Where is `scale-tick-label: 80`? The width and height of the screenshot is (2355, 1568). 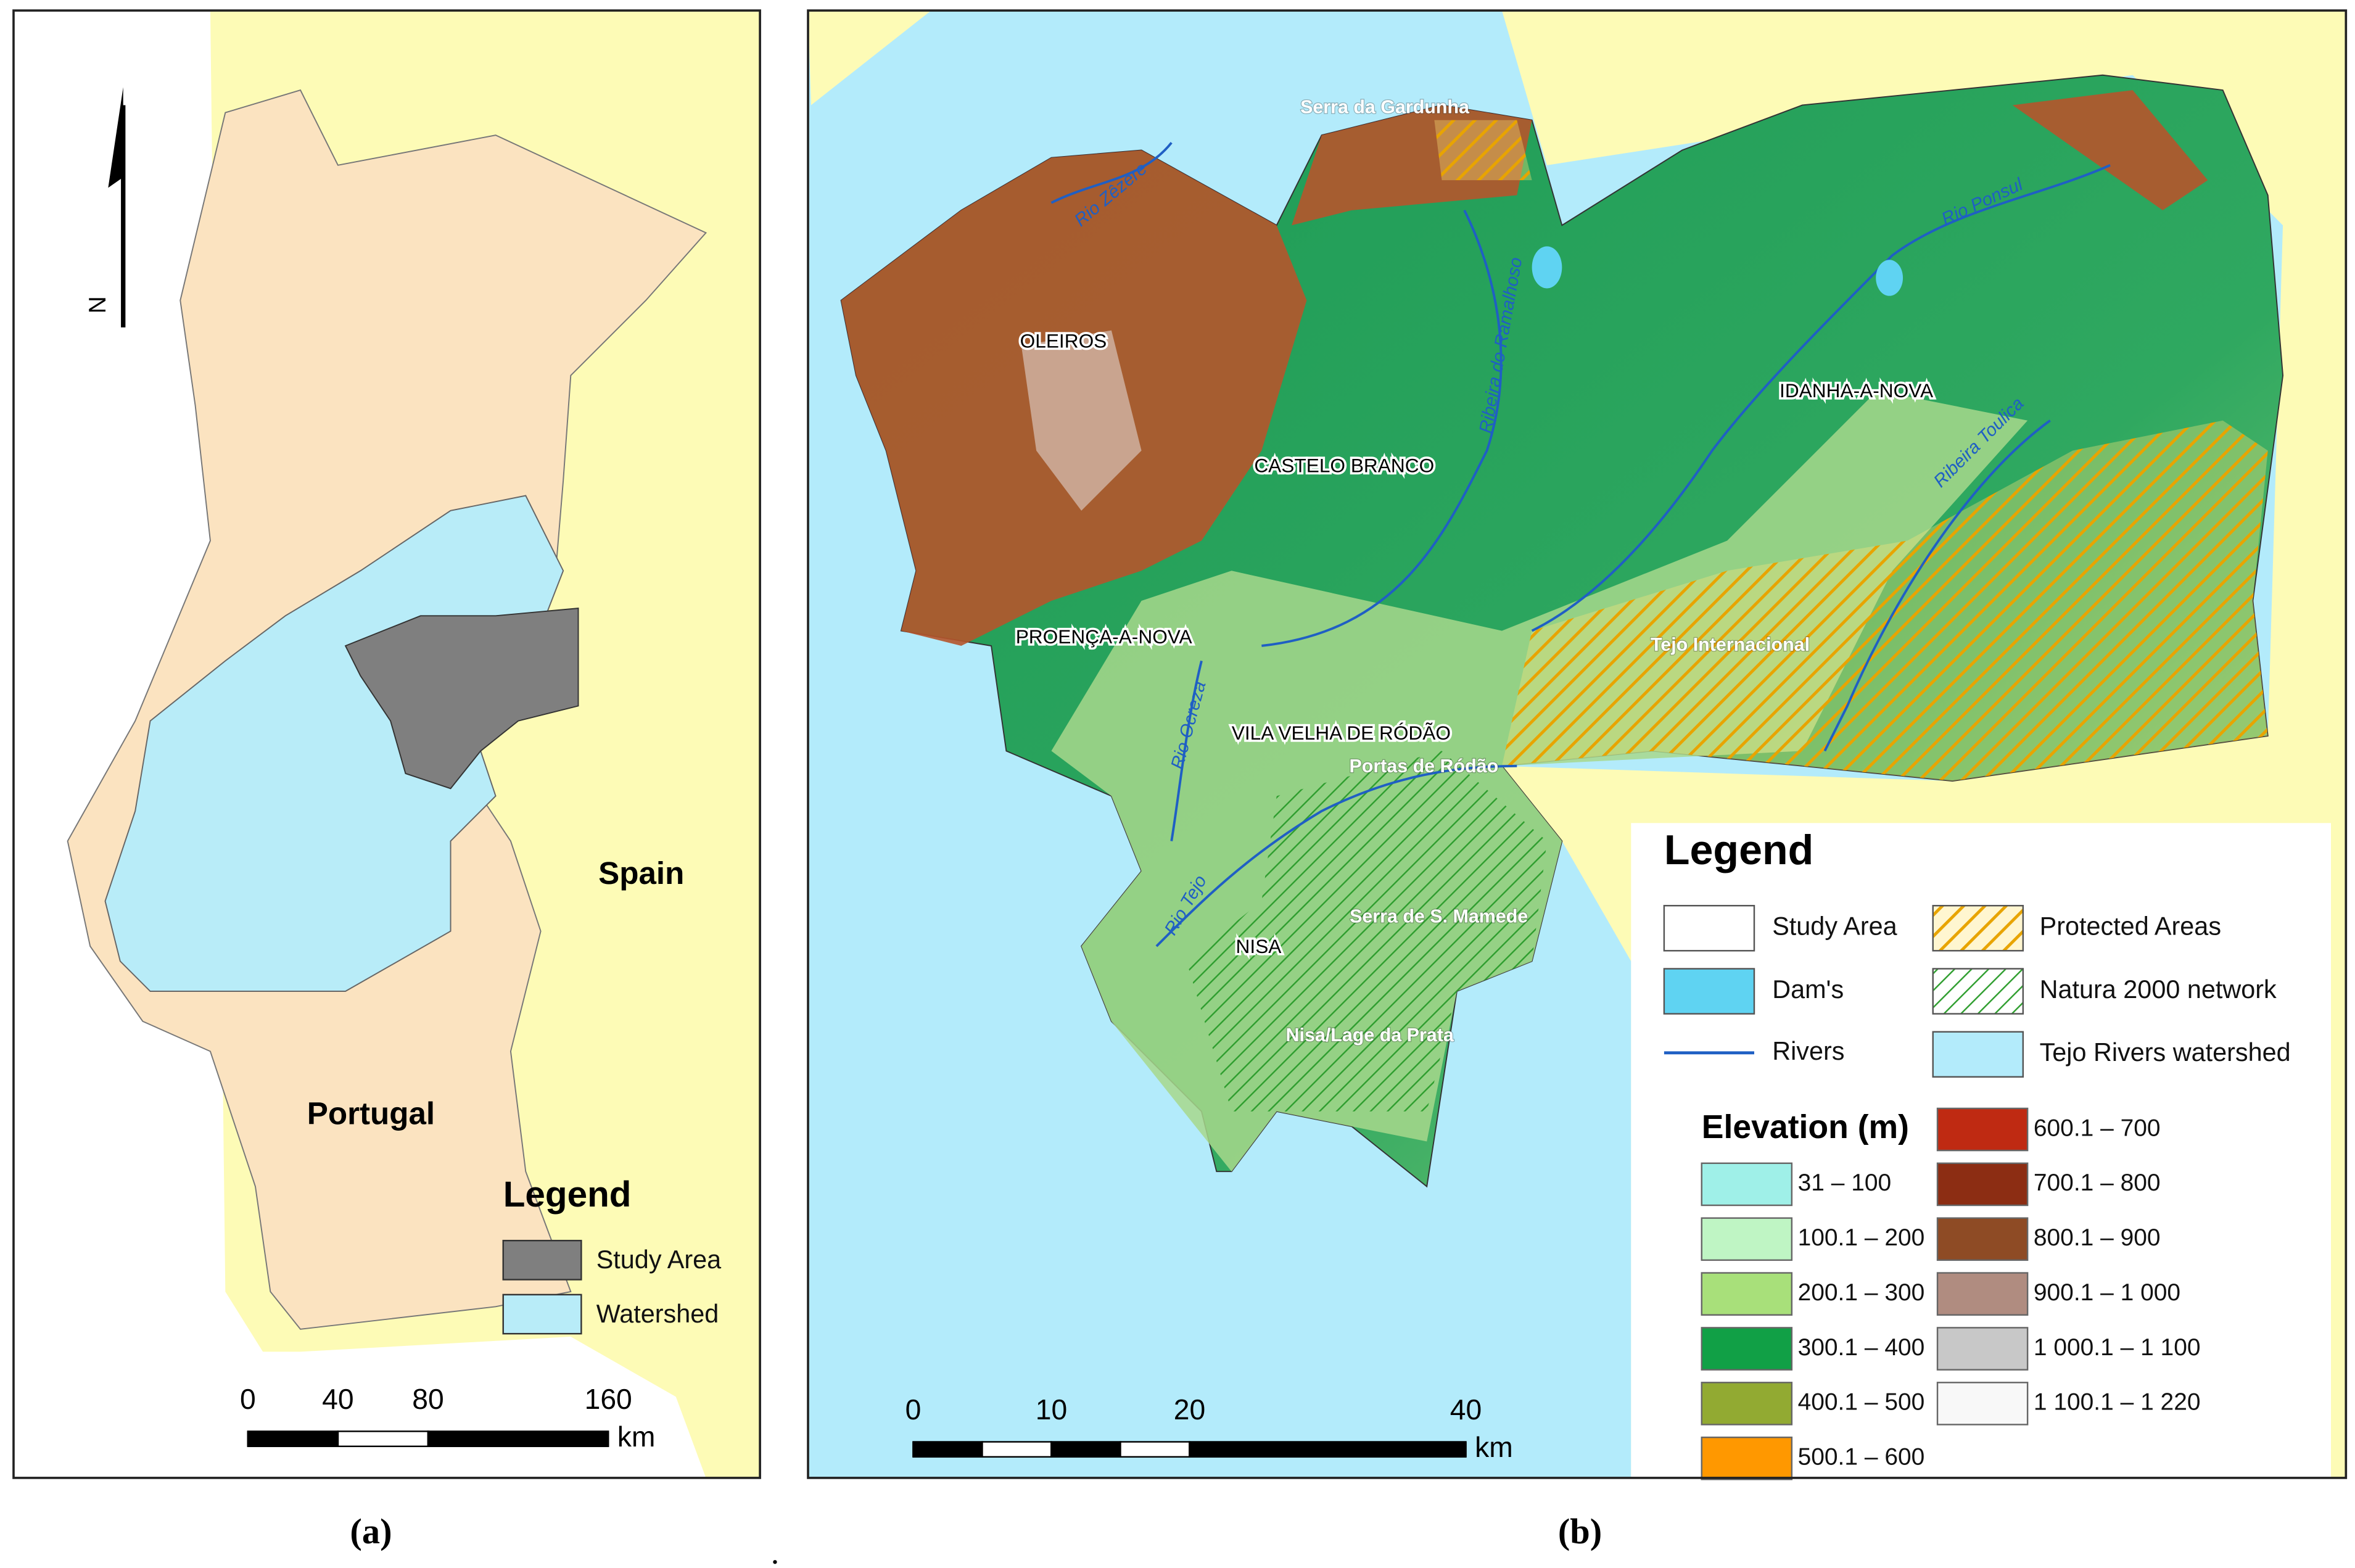
scale-tick-label: 80 is located at coordinates (427, 1399).